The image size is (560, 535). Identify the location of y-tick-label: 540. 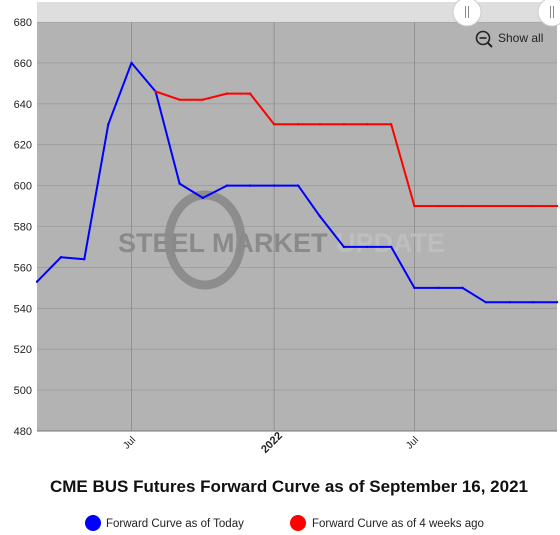
(23, 309).